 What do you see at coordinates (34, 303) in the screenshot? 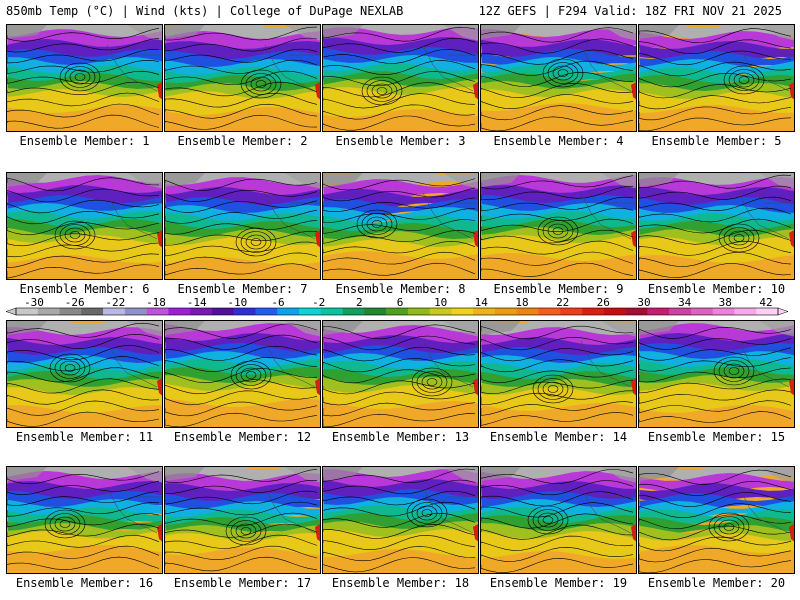
I see `colorbar-tick-label: -30` at bounding box center [34, 303].